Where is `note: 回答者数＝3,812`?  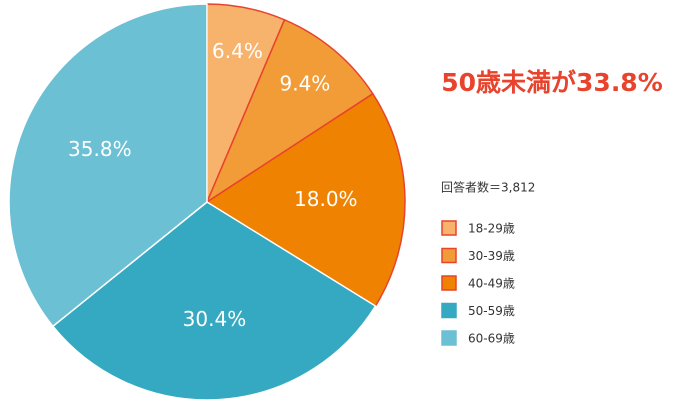 note: 回答者数＝3,812 is located at coordinates (488, 187).